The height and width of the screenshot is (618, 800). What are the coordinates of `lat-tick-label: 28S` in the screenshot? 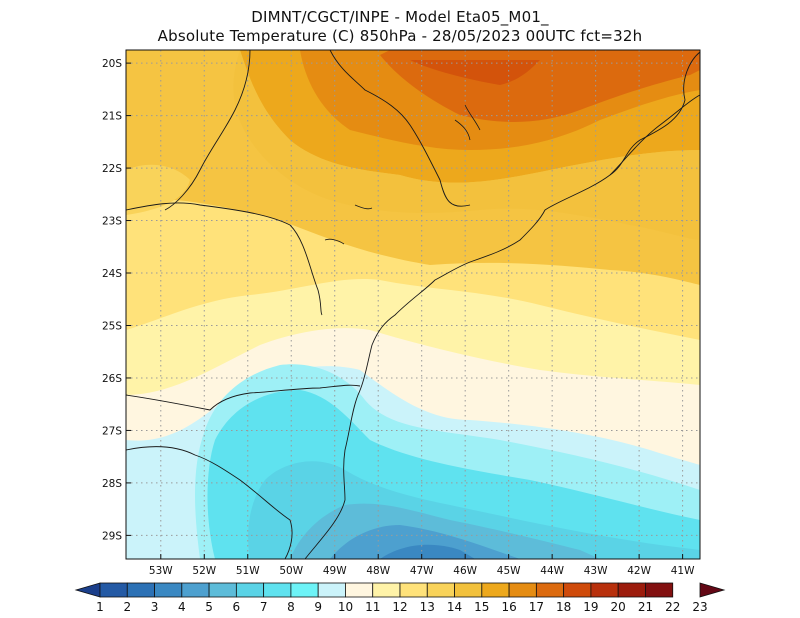 It's located at (112, 484).